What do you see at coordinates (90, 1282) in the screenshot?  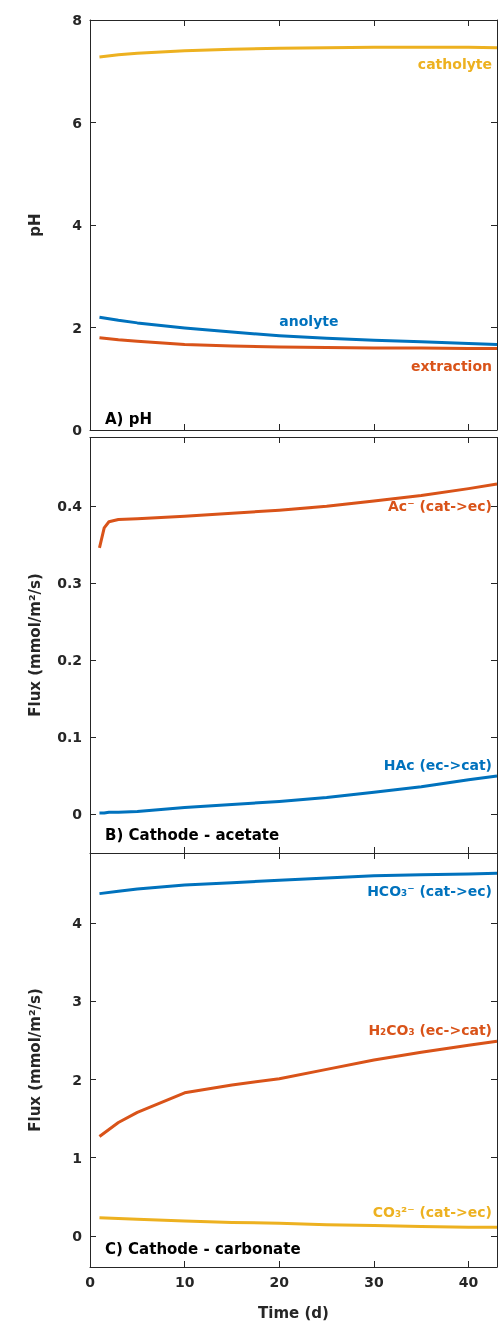 I see `x-tick-label: 0` at bounding box center [90, 1282].